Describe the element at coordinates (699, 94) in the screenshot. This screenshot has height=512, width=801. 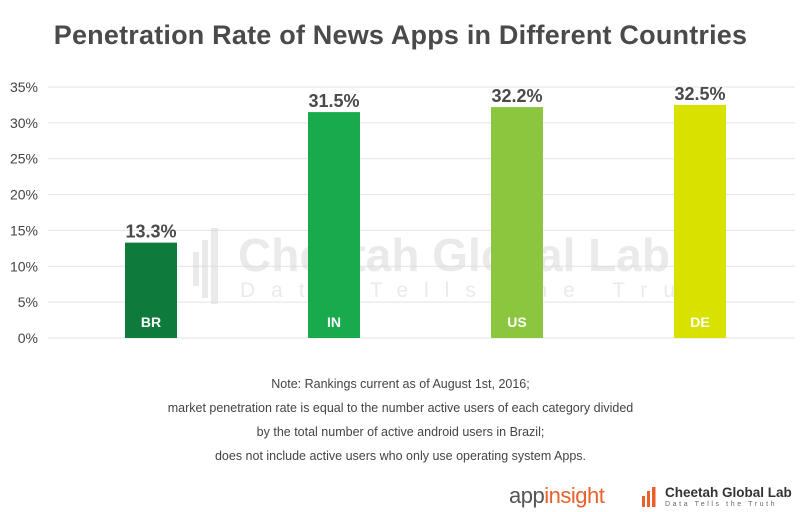
I see `bar-value-label: 32.5%` at that location.